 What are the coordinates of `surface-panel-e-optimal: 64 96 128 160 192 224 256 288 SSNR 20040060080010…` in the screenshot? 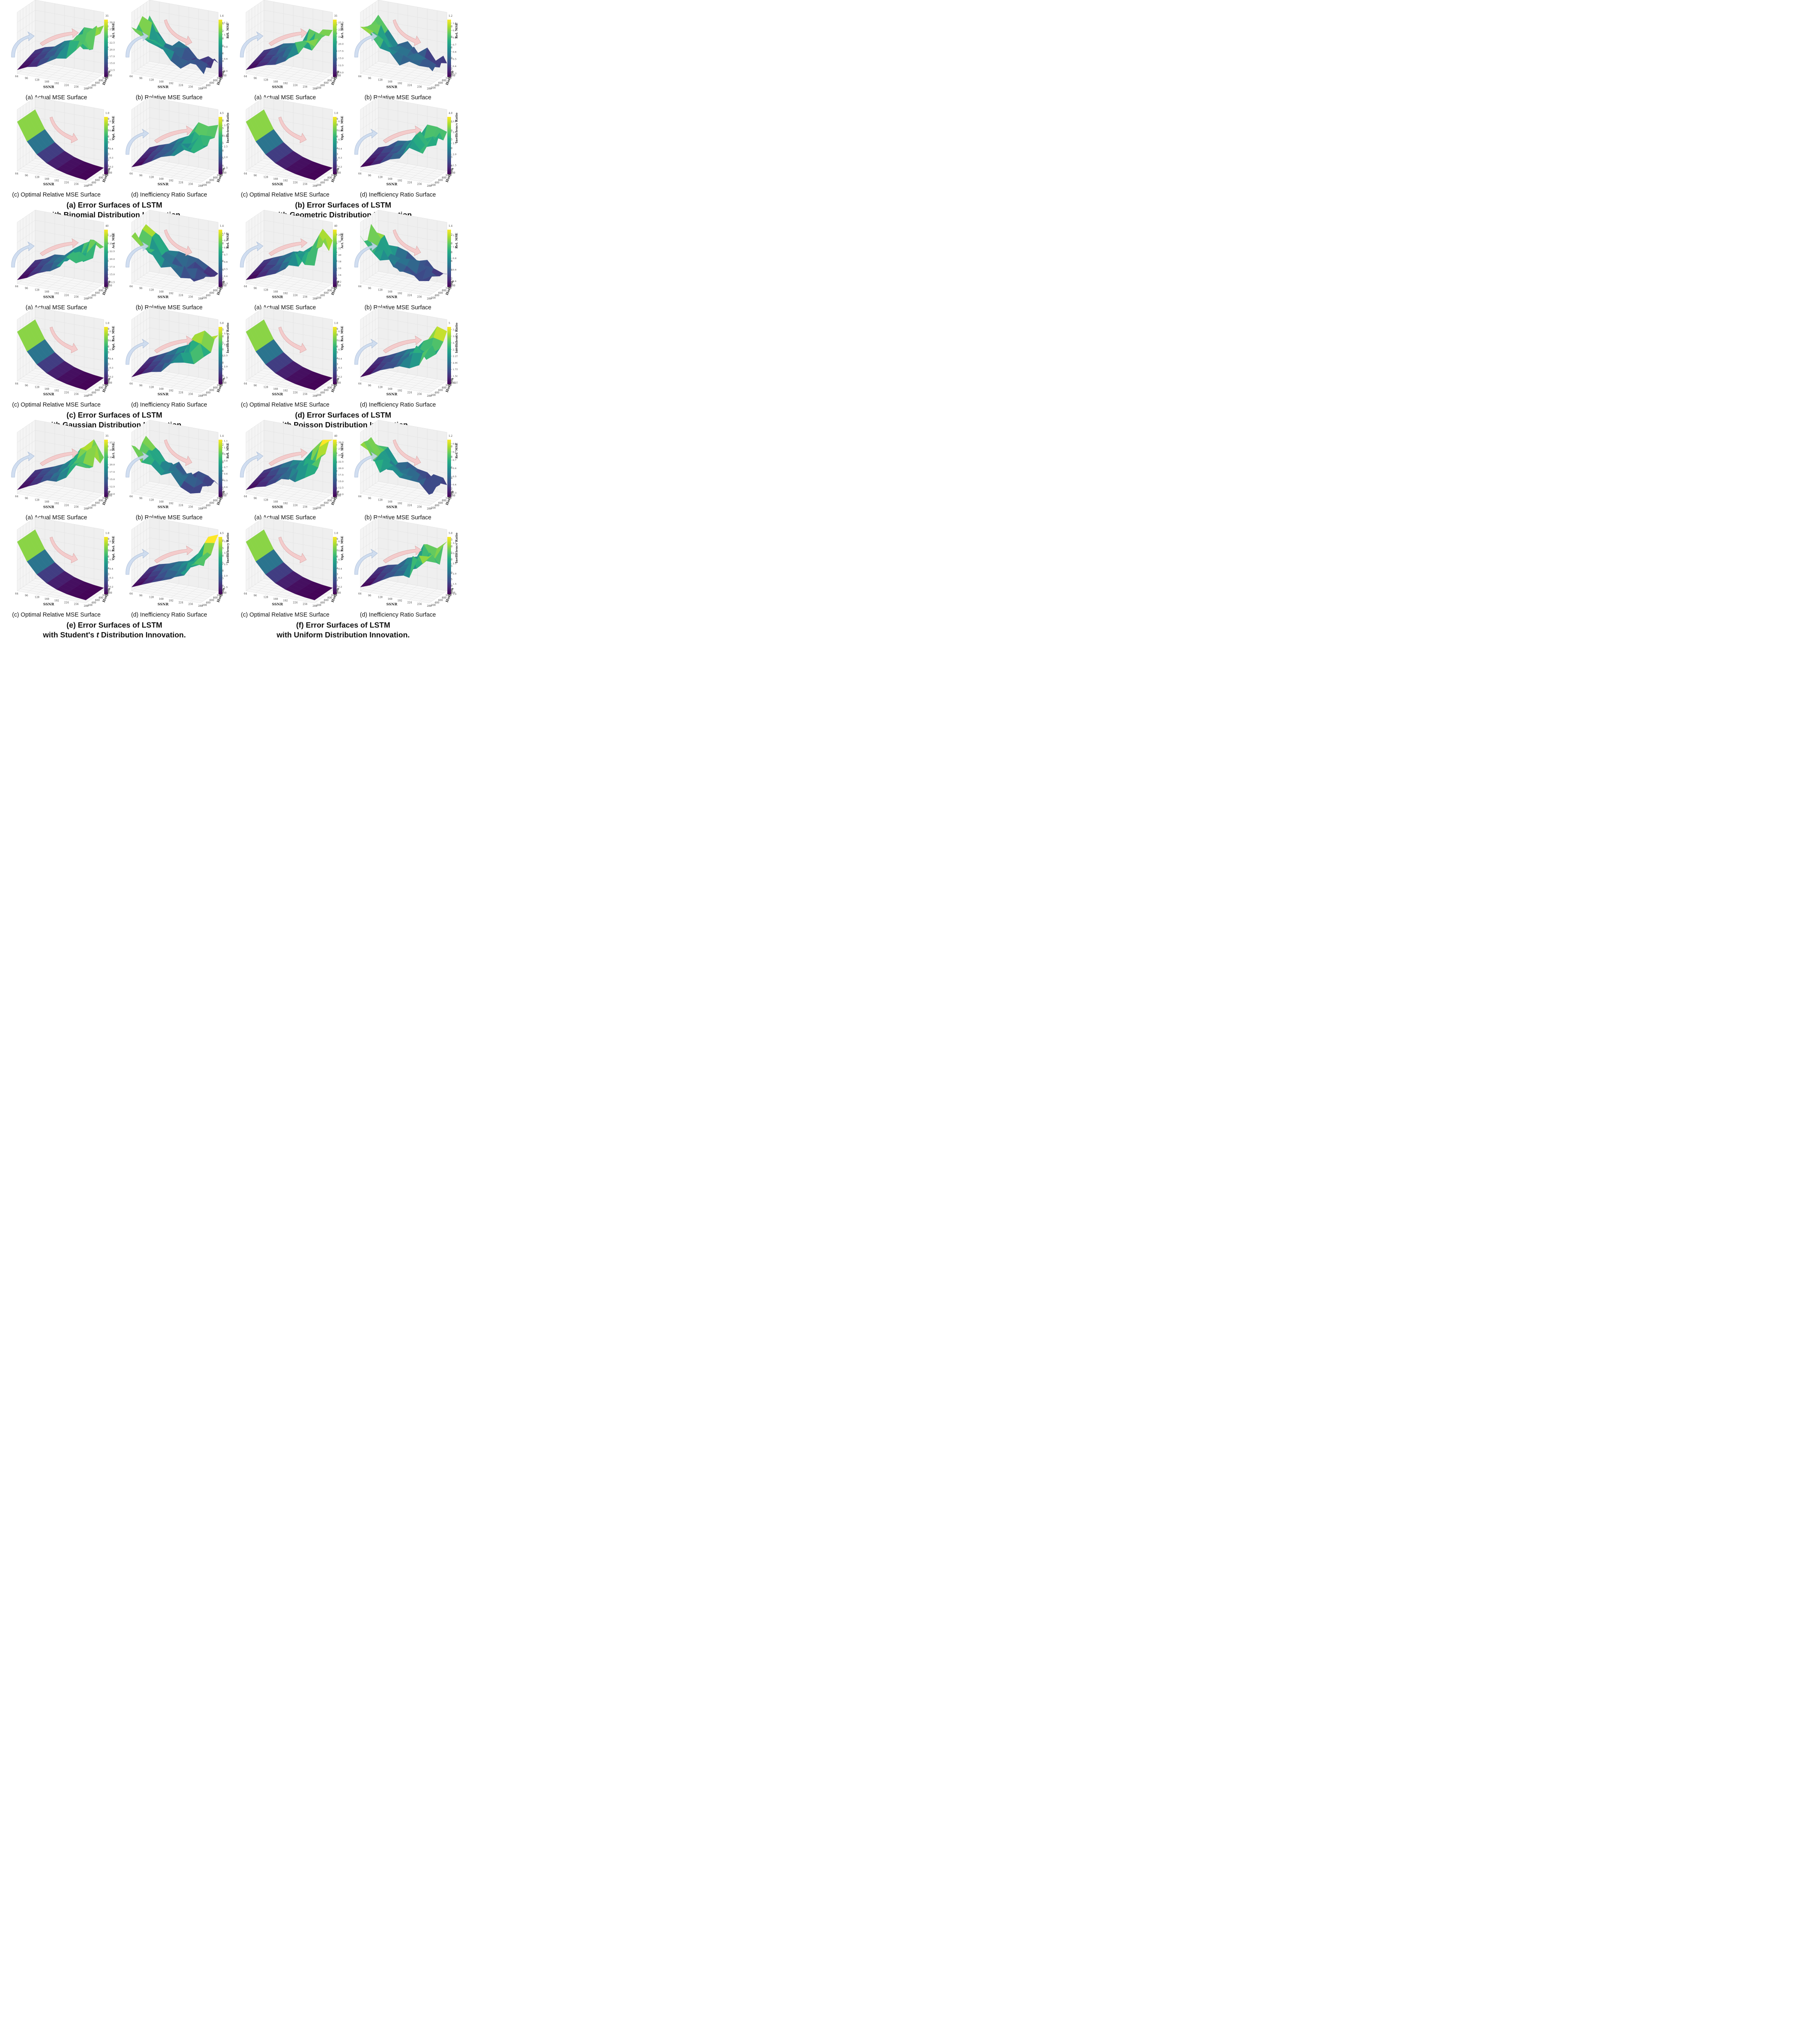 It's located at (65, 562).